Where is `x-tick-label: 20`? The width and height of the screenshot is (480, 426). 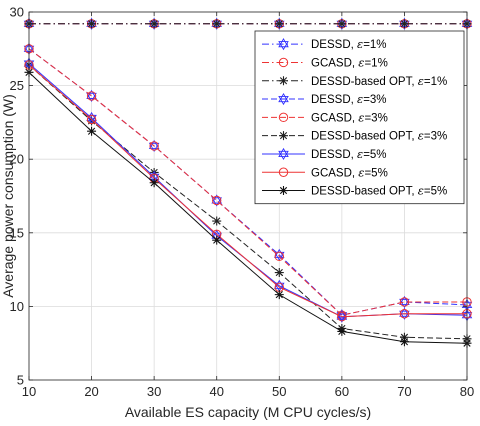
x-tick-label: 20 is located at coordinates (91, 391).